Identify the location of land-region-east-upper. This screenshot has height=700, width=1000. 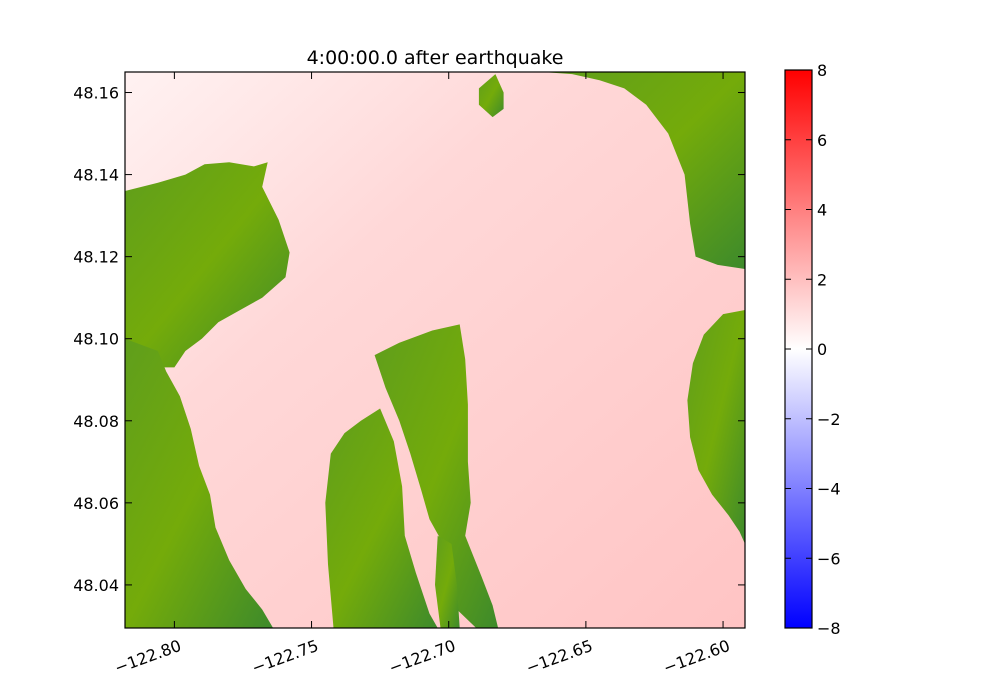
(643, 170).